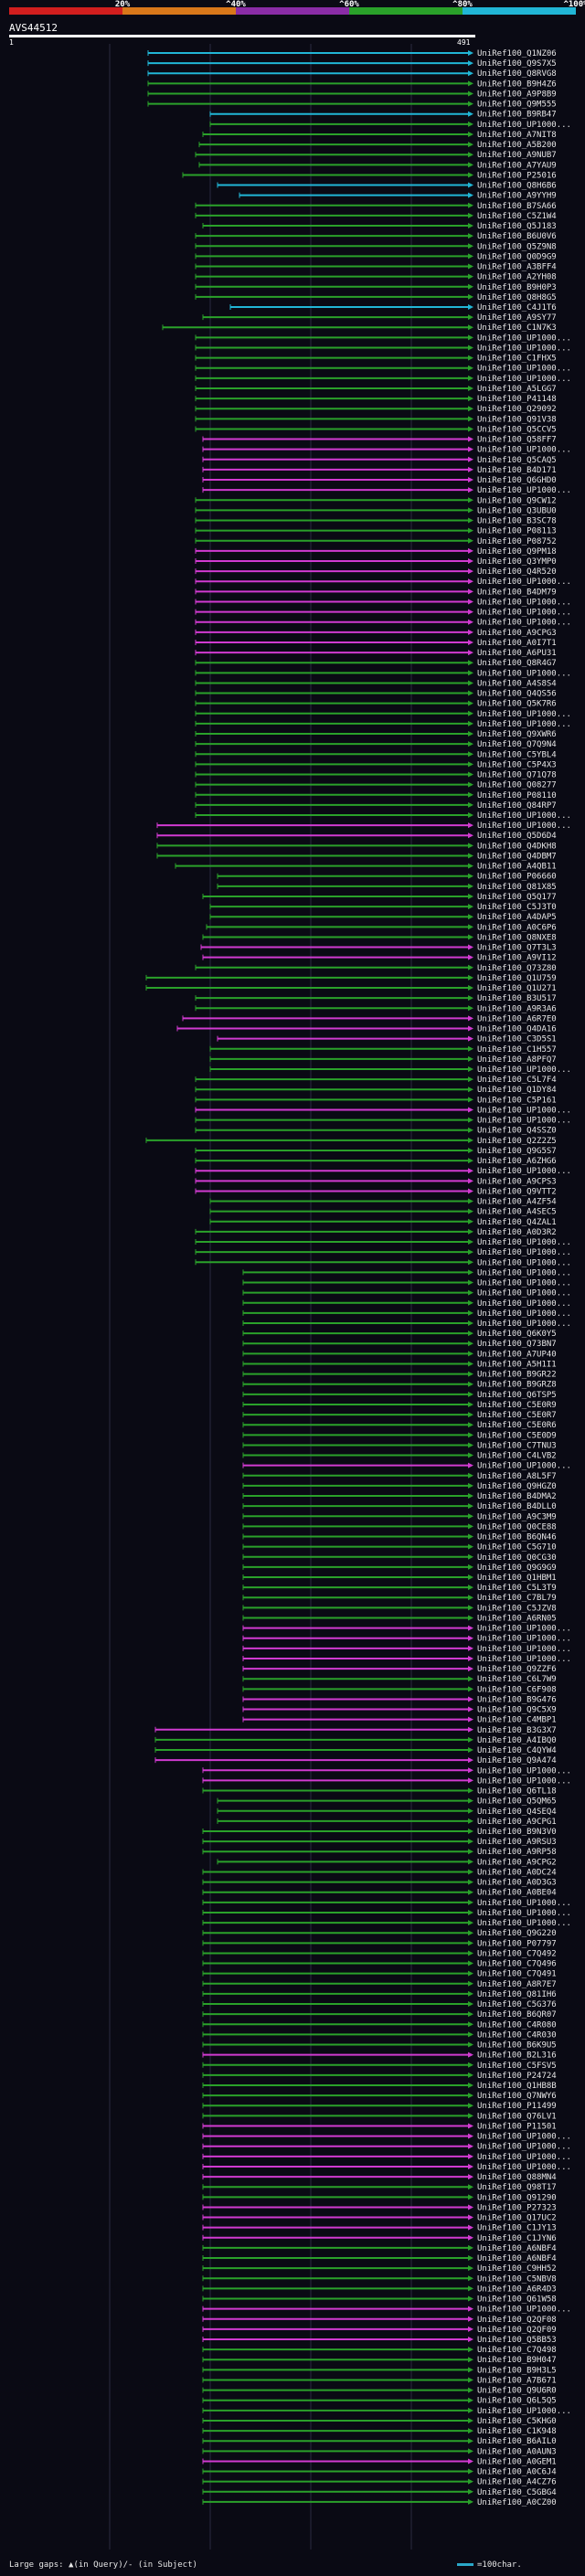 This screenshot has width=585, height=2576. Describe the element at coordinates (517, 1334) in the screenshot. I see `hit-label: UniRef100_Q6K0Y5` at that location.